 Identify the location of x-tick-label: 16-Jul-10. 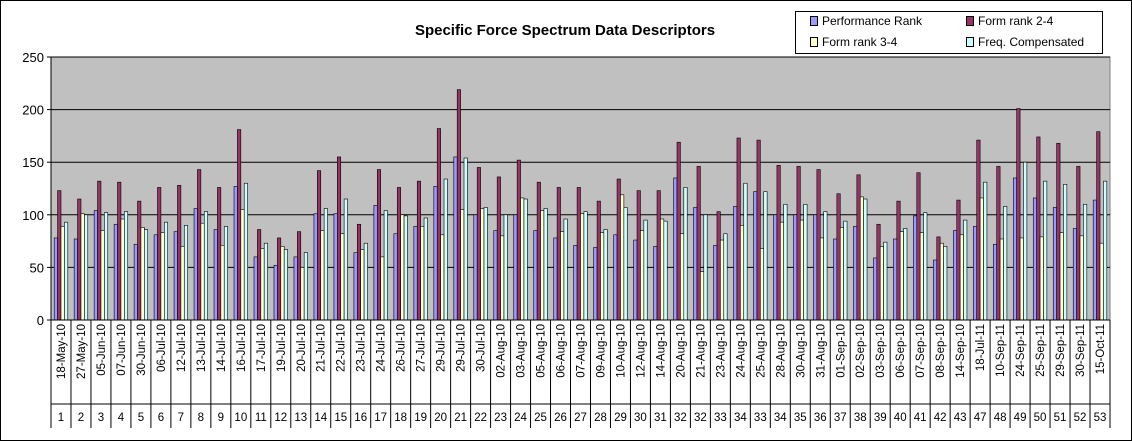
(242, 348).